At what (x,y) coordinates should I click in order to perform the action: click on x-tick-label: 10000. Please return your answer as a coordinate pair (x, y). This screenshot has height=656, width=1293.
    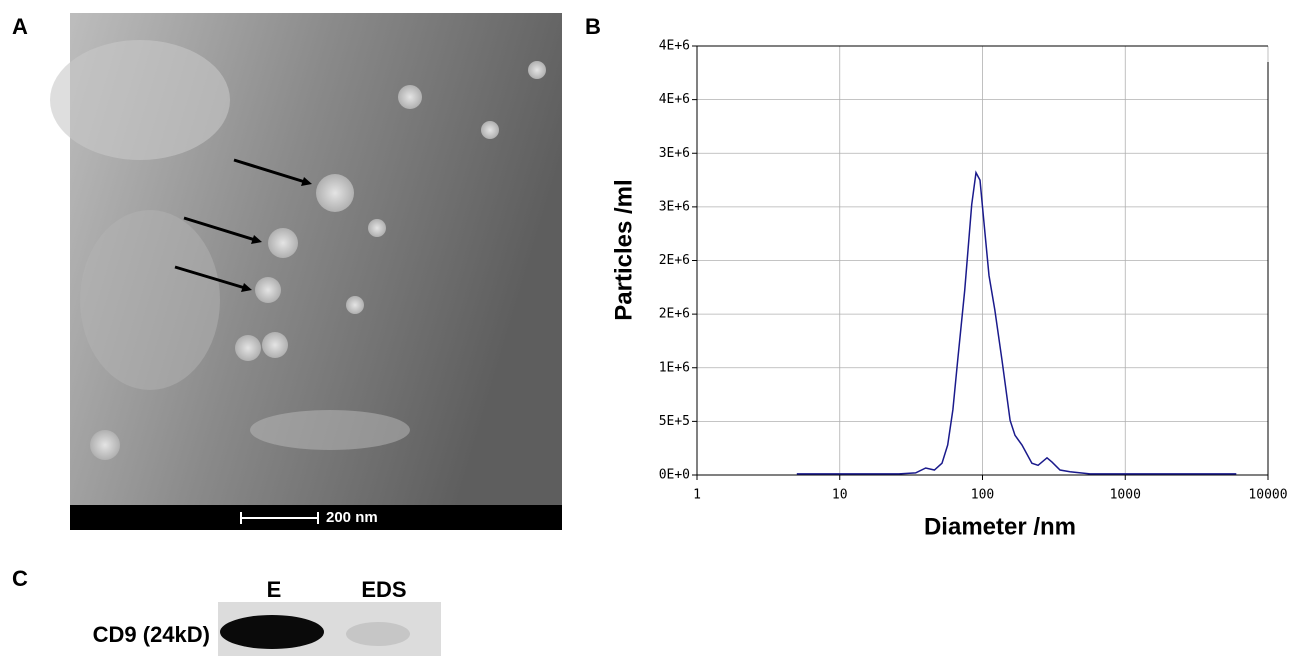
    Looking at the image, I should click on (1267, 495).